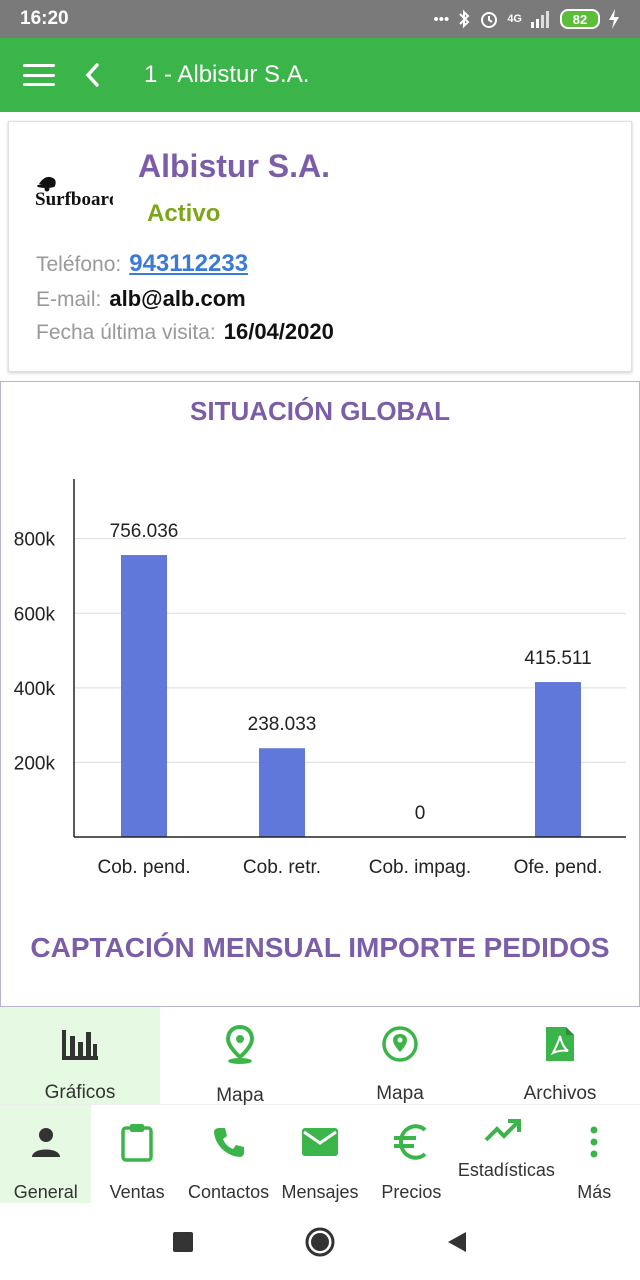 The image size is (640, 1280). What do you see at coordinates (35, 763) in the screenshot?
I see `y-tick-label: 200k` at bounding box center [35, 763].